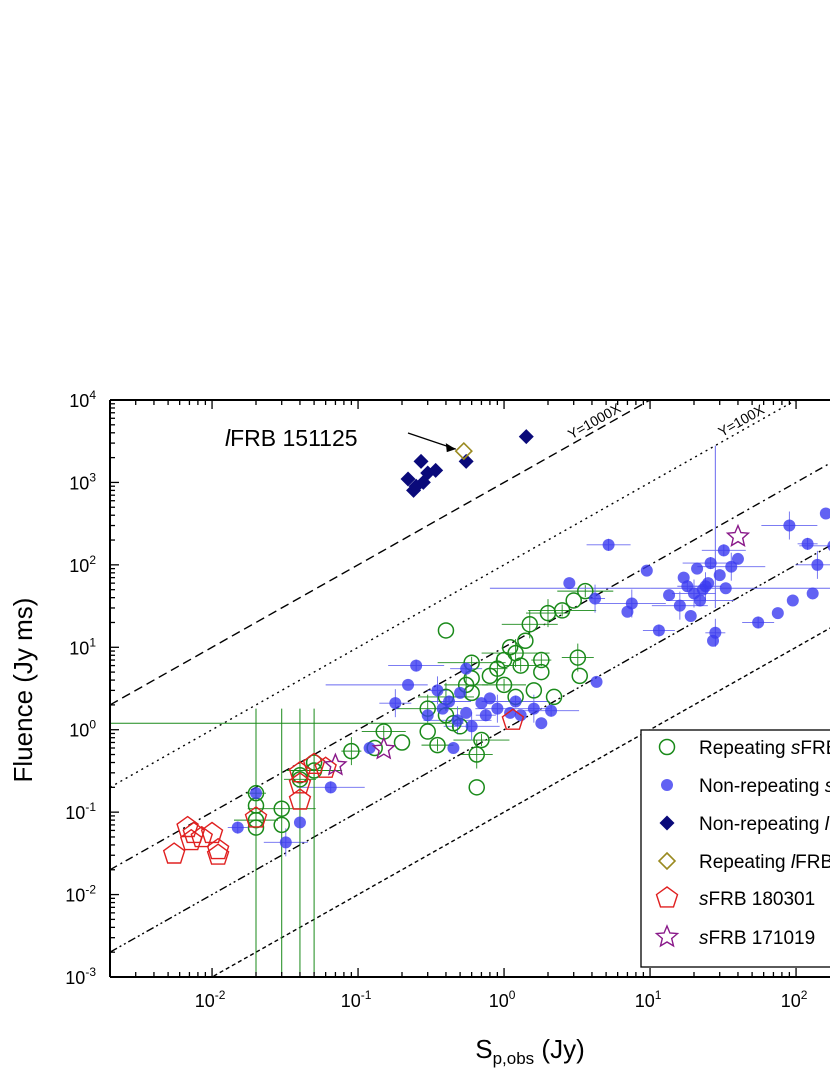  I want to click on y-tick-label: 10⁻¹, so click(80, 811).